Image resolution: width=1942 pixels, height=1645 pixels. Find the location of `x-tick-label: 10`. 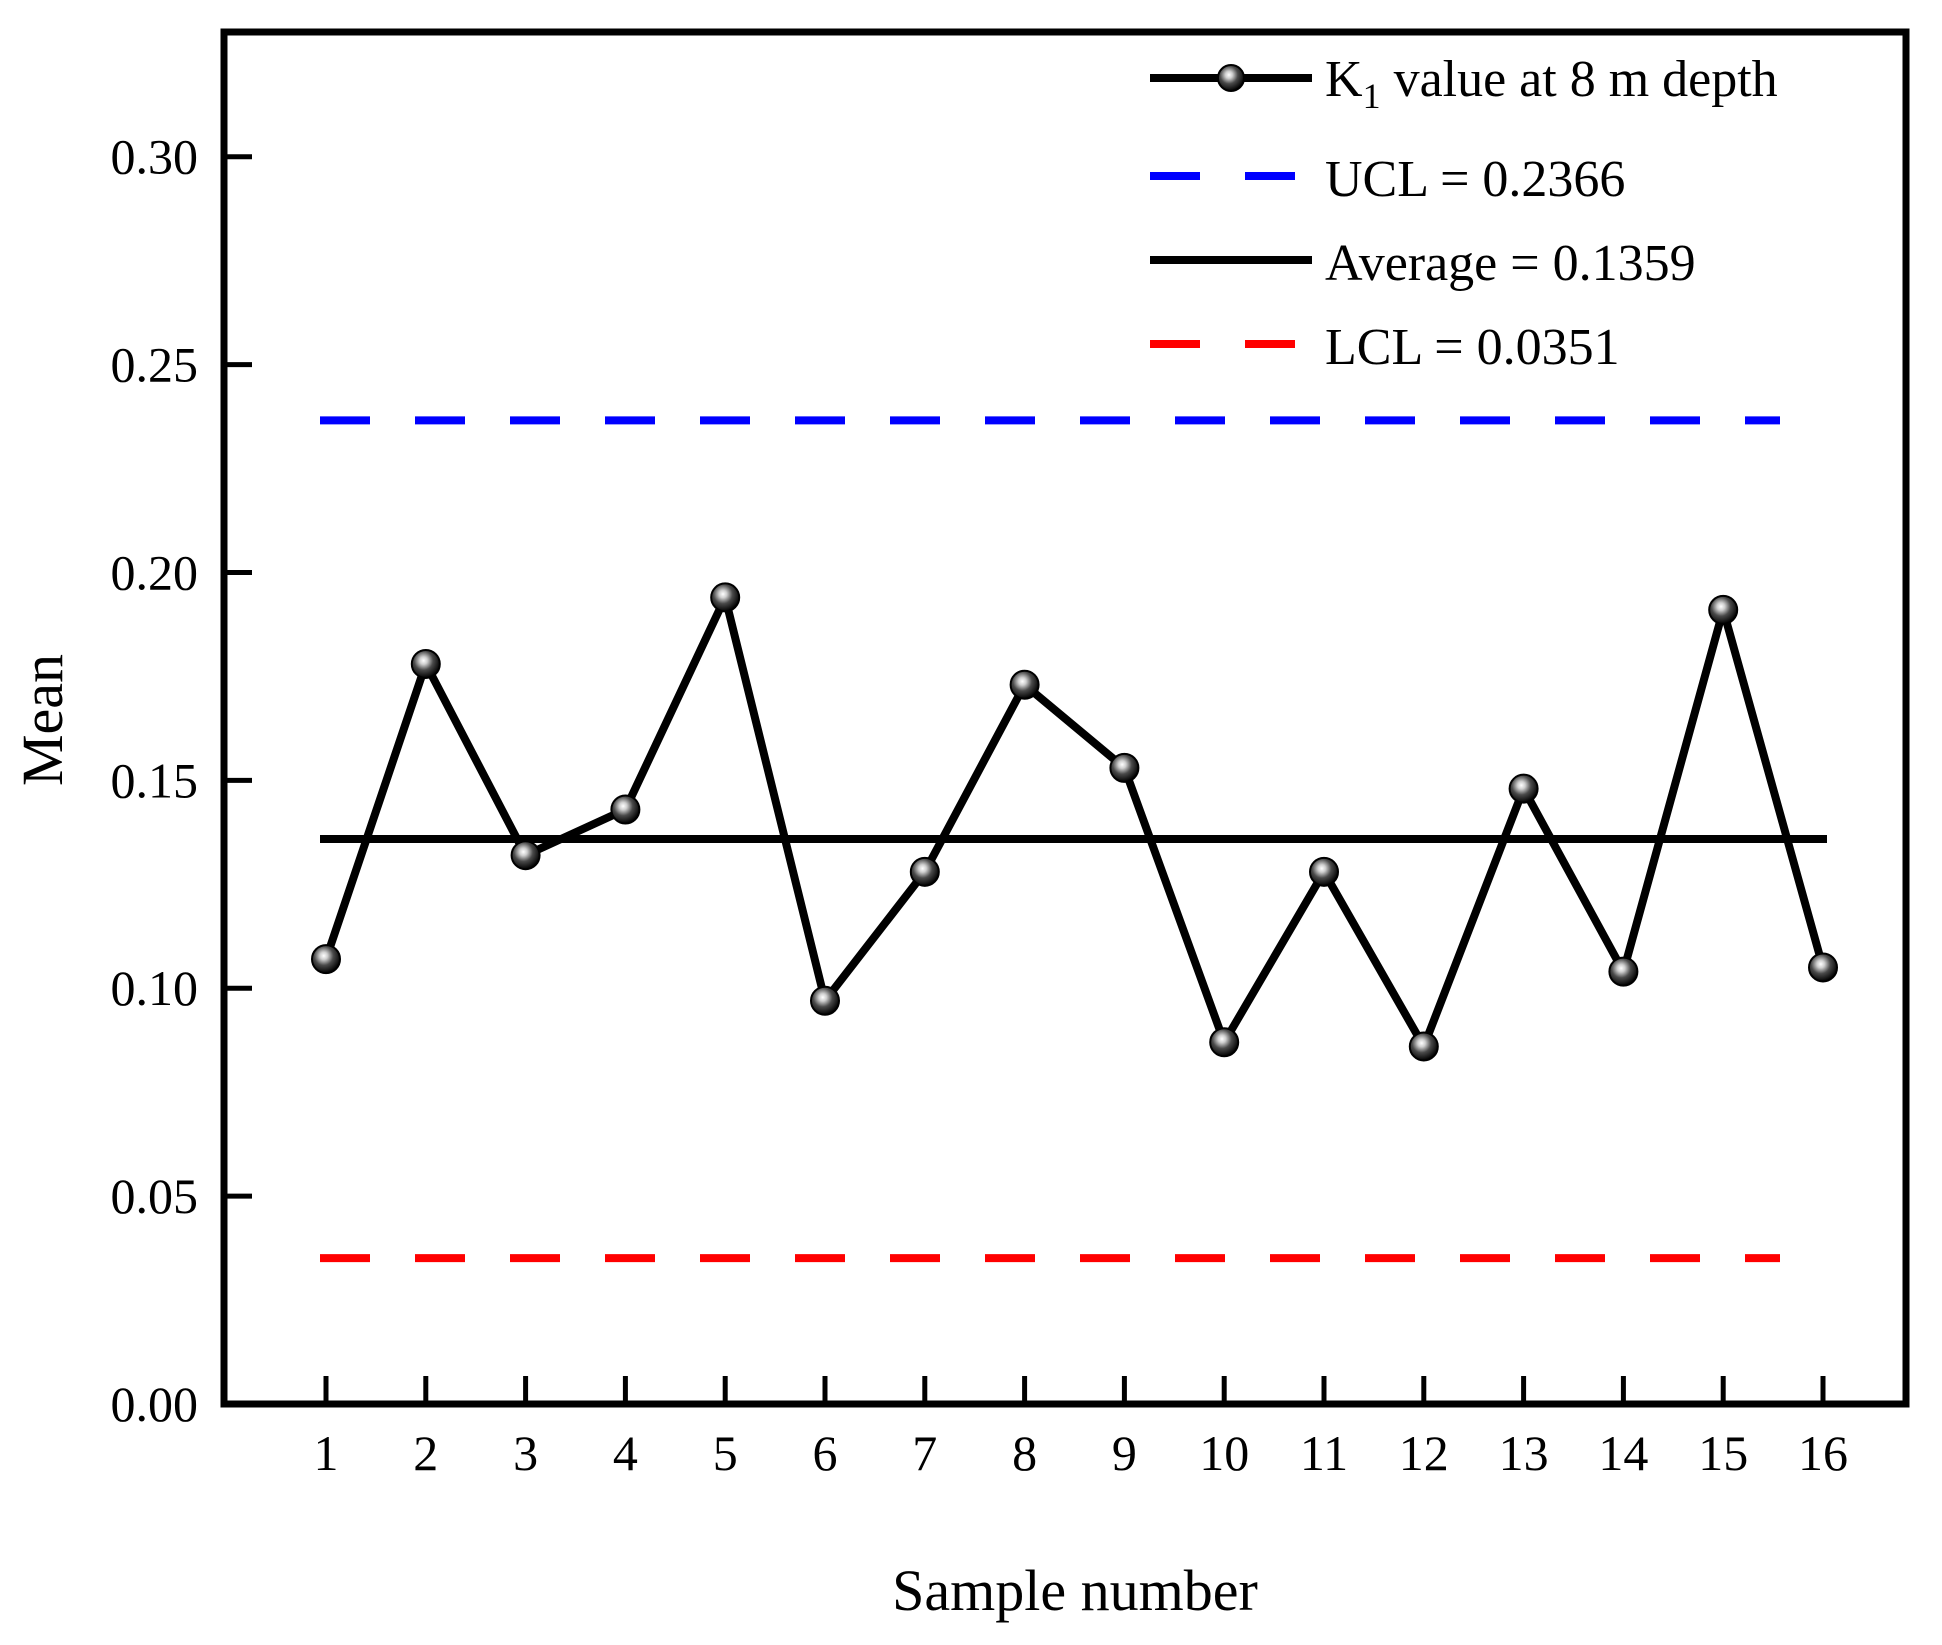

x-tick-label: 10 is located at coordinates (1224, 1453).